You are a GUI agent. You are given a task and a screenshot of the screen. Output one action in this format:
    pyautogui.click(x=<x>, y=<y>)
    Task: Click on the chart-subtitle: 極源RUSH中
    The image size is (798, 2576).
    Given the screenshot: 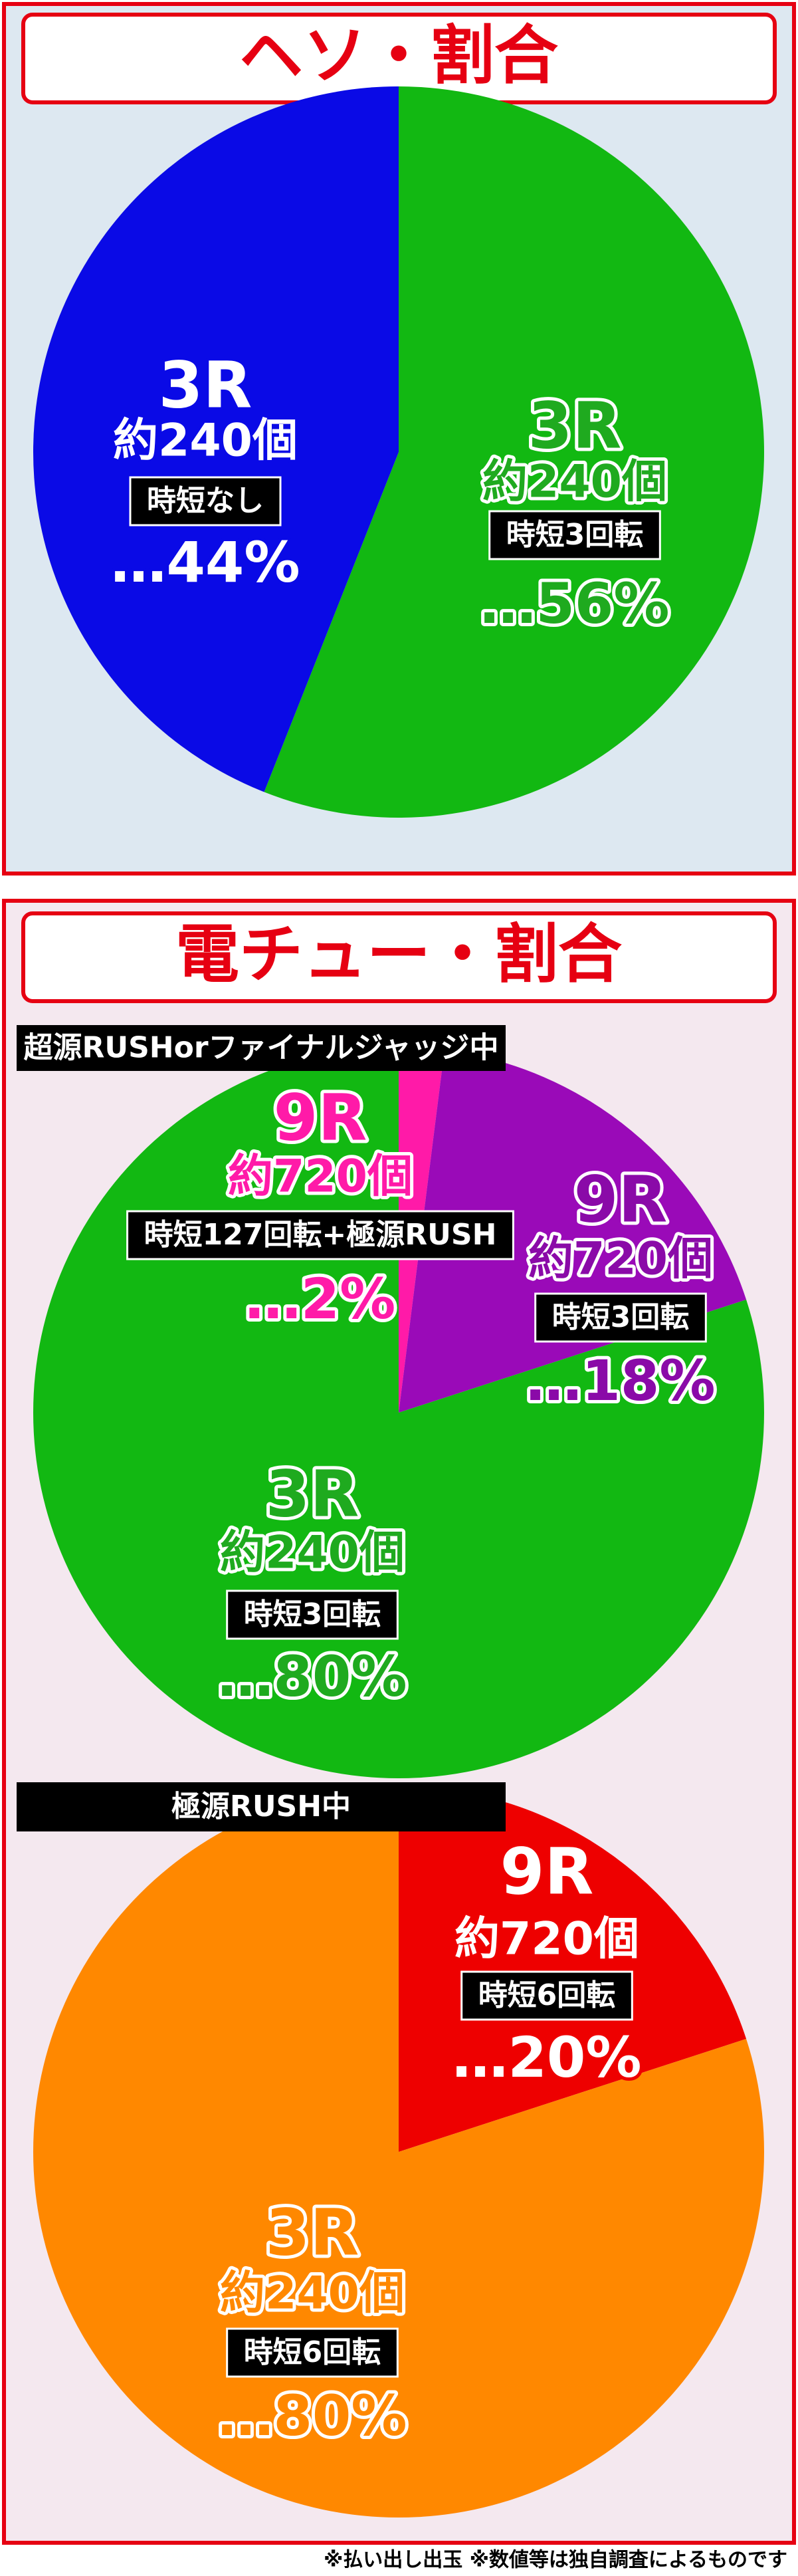 What is the action you would take?
    pyautogui.click(x=261, y=1806)
    